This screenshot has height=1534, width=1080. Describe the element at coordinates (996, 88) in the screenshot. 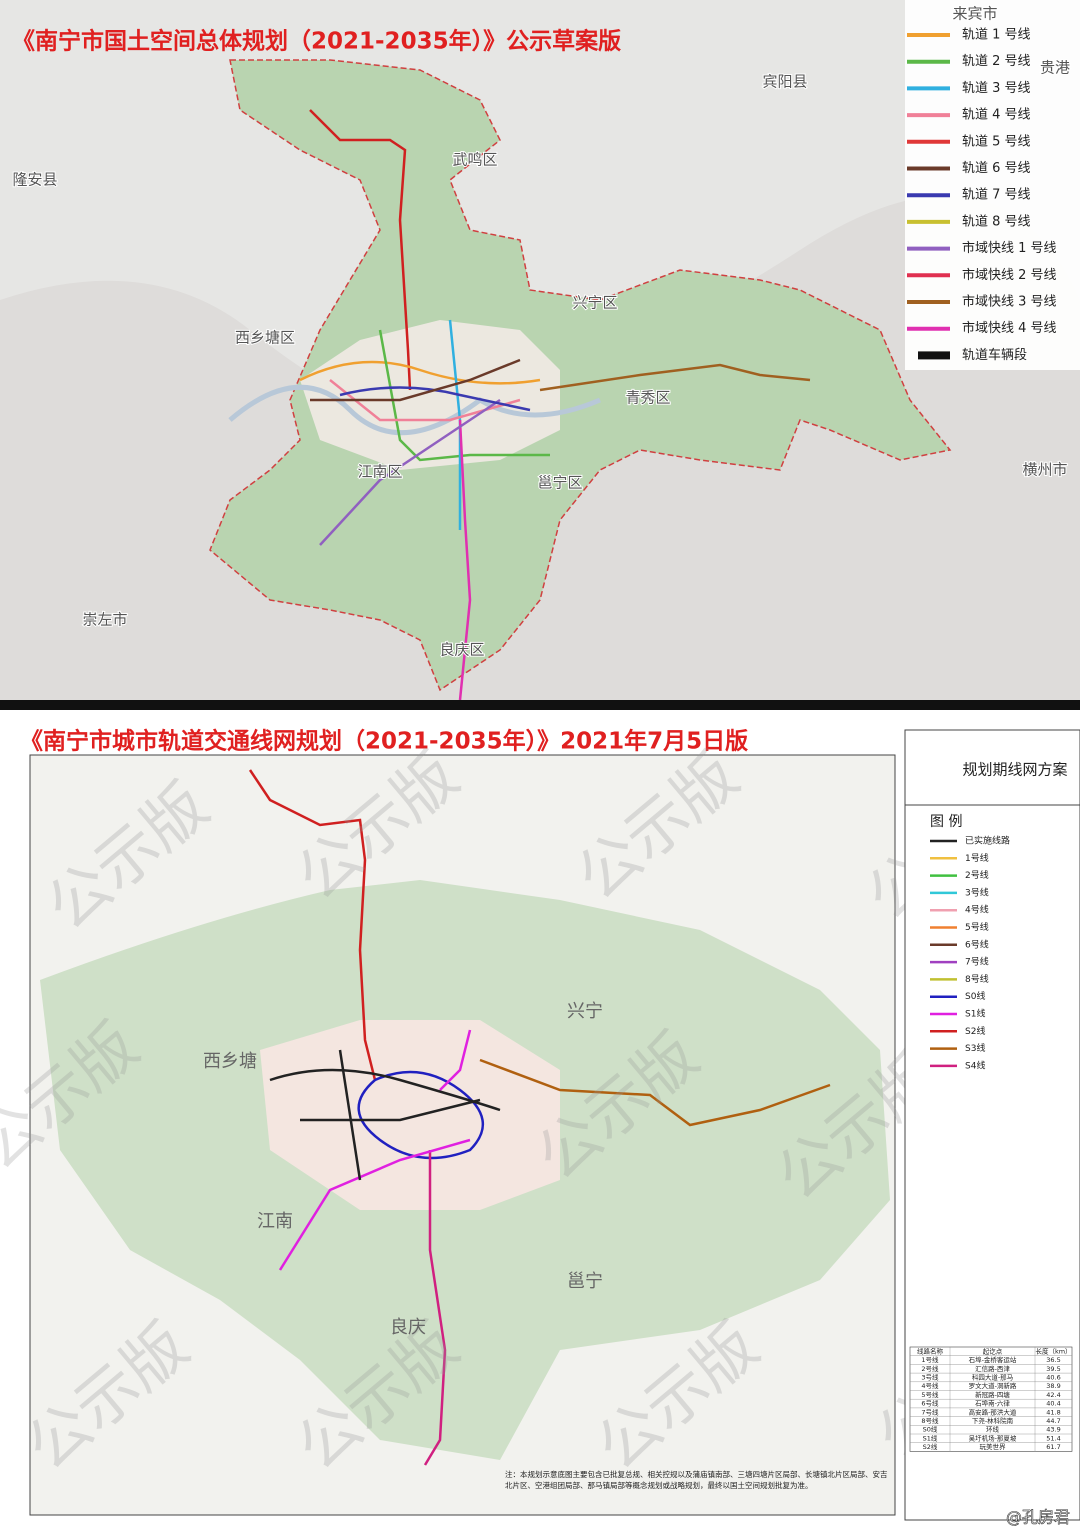

I see `legend-label: 轨道 3 号线` at that location.